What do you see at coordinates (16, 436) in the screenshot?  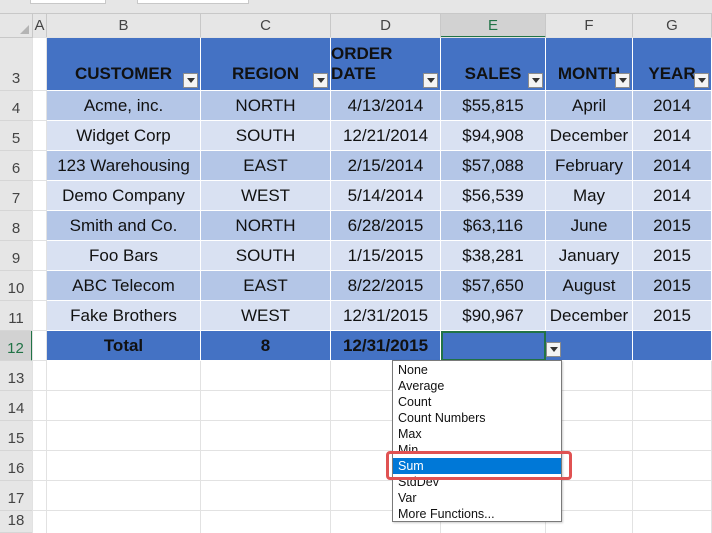 I see `row-header-15: 15` at bounding box center [16, 436].